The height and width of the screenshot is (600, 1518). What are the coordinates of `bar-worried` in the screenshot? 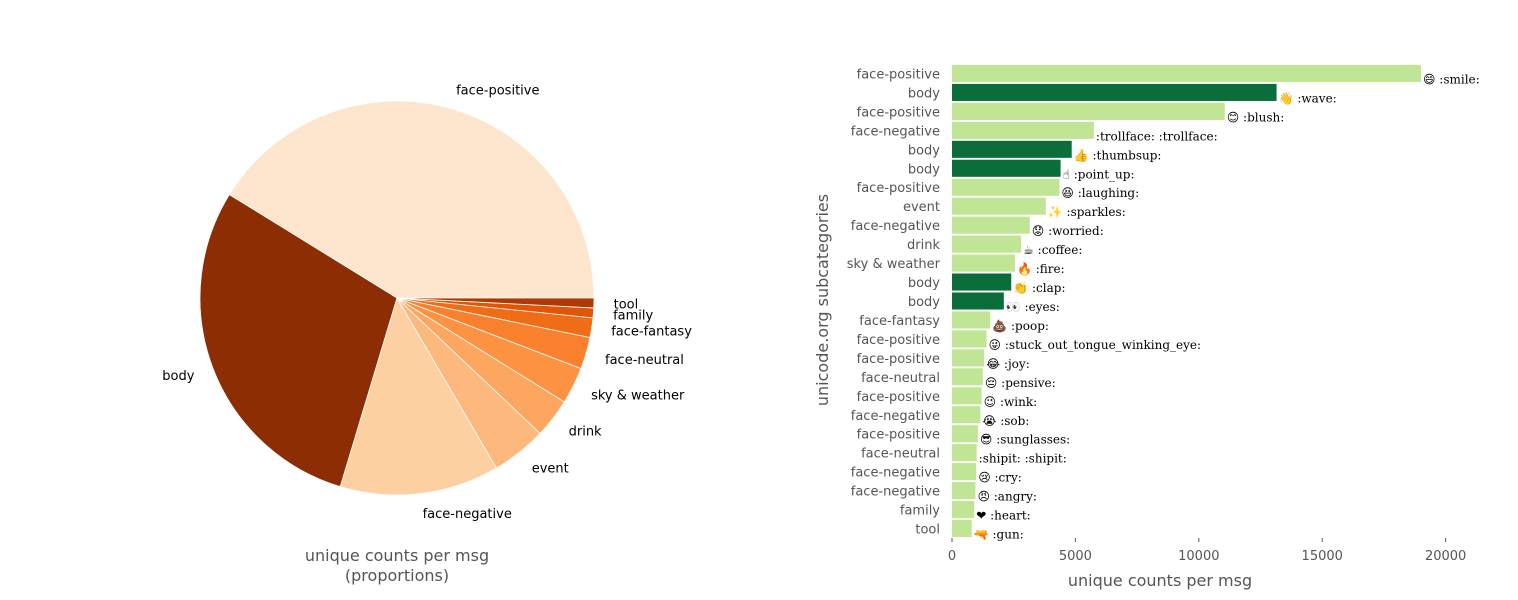 It's located at (991, 225).